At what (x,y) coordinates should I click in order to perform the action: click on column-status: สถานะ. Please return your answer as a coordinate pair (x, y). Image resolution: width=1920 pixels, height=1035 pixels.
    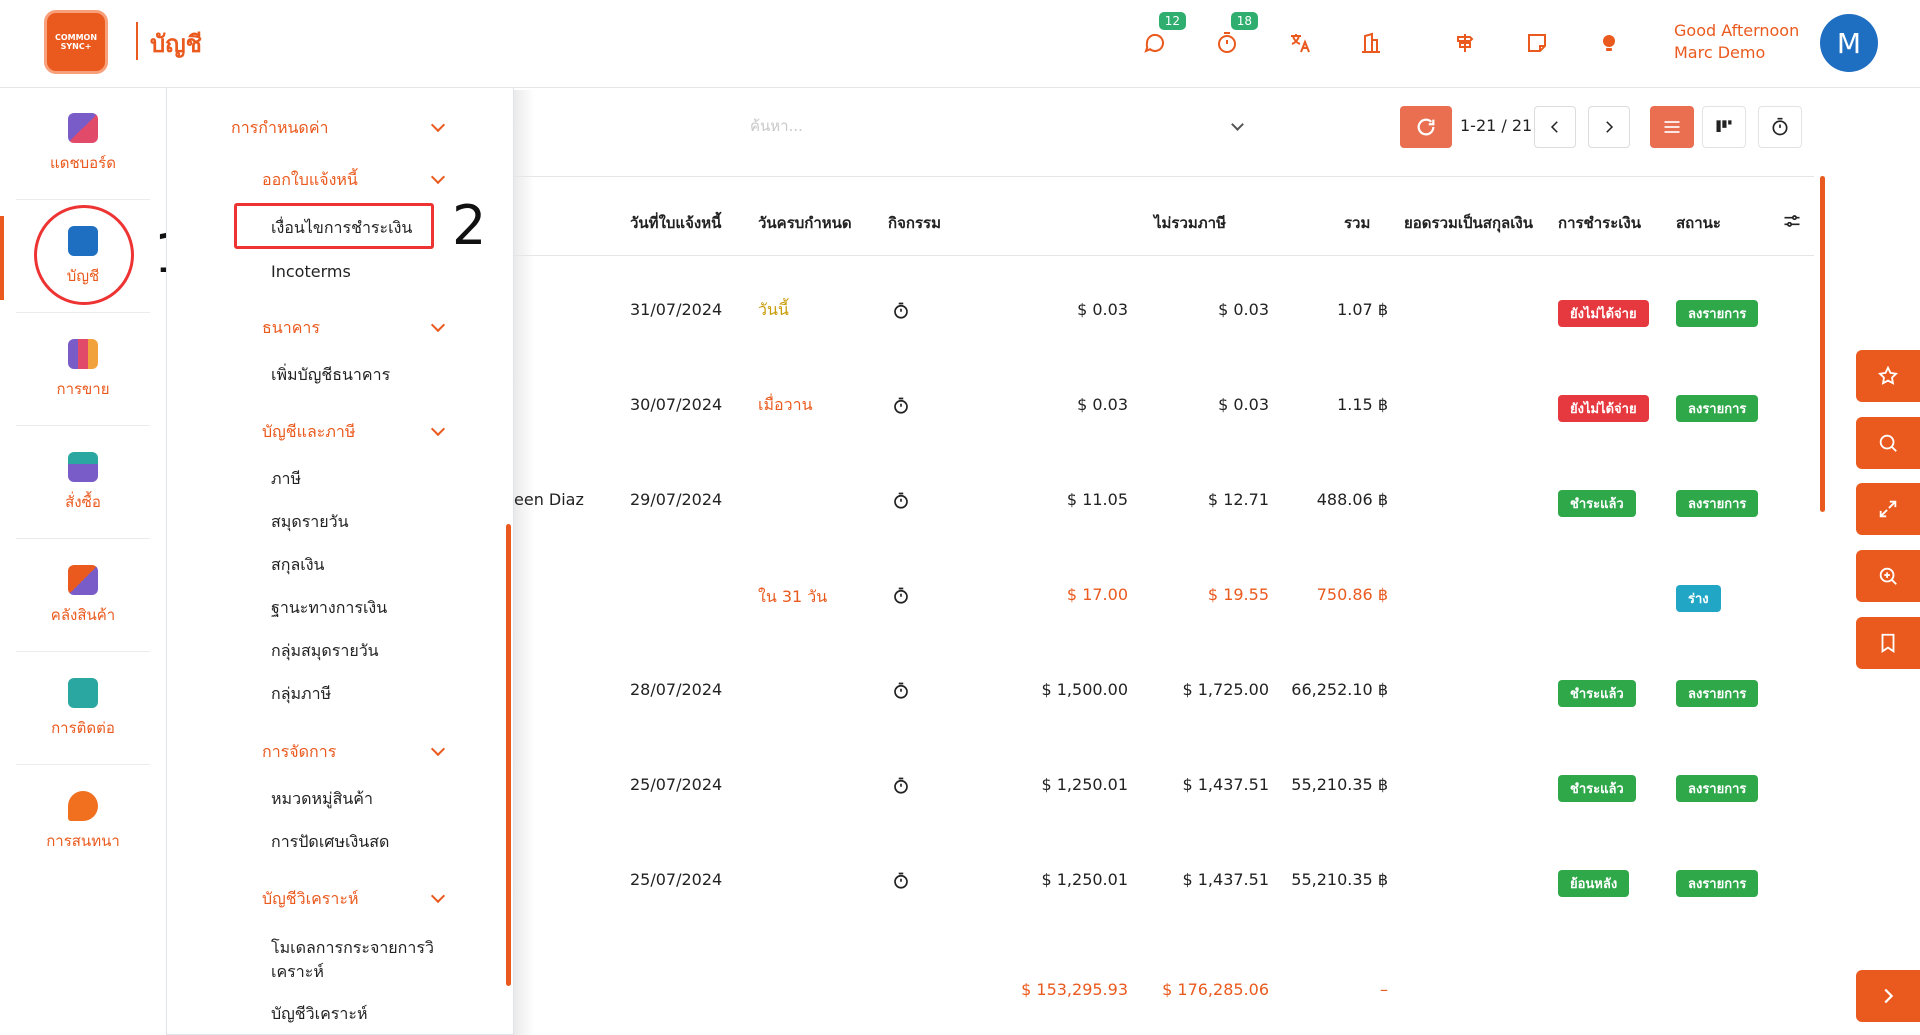
    Looking at the image, I should click on (1698, 223).